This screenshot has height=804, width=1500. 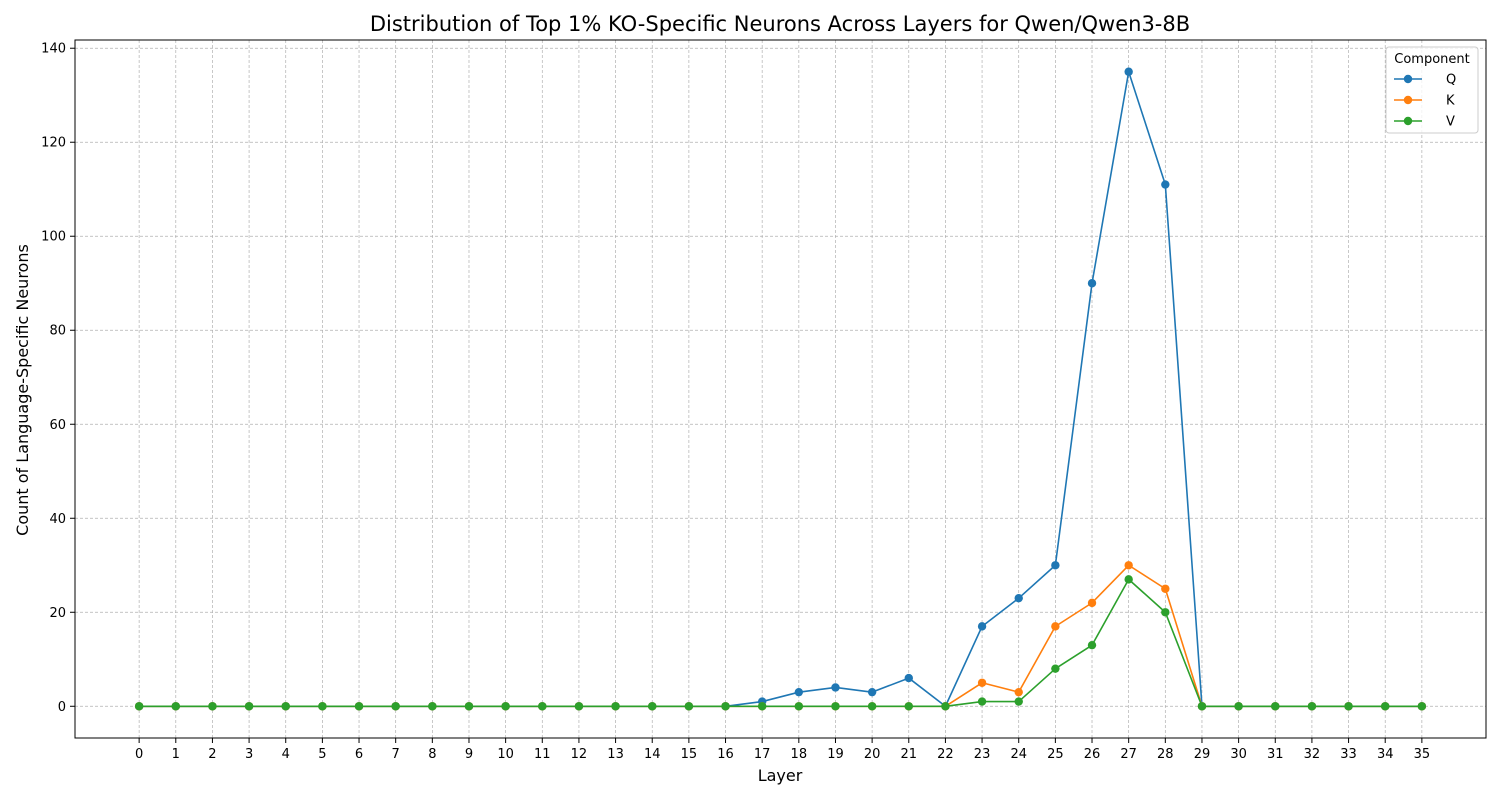 I want to click on legend-marker-k, so click(x=1408, y=100).